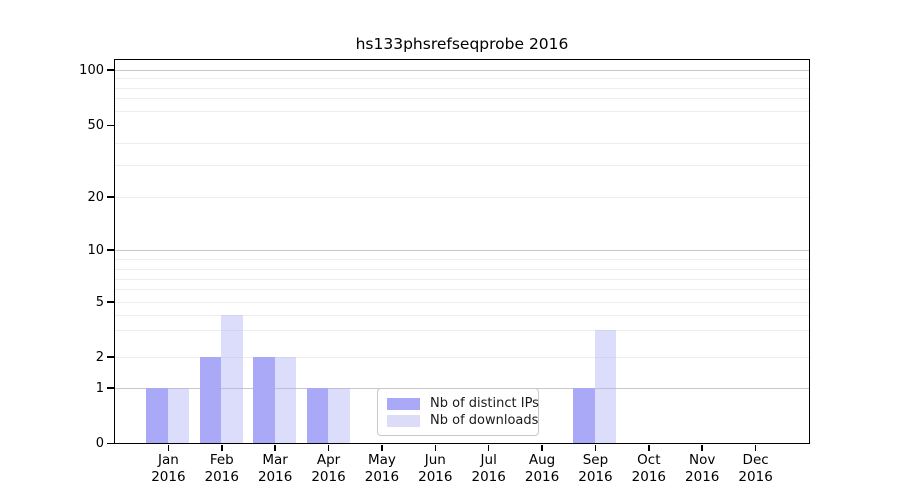  I want to click on bar-nb-of-downloads-sep, so click(605, 386).